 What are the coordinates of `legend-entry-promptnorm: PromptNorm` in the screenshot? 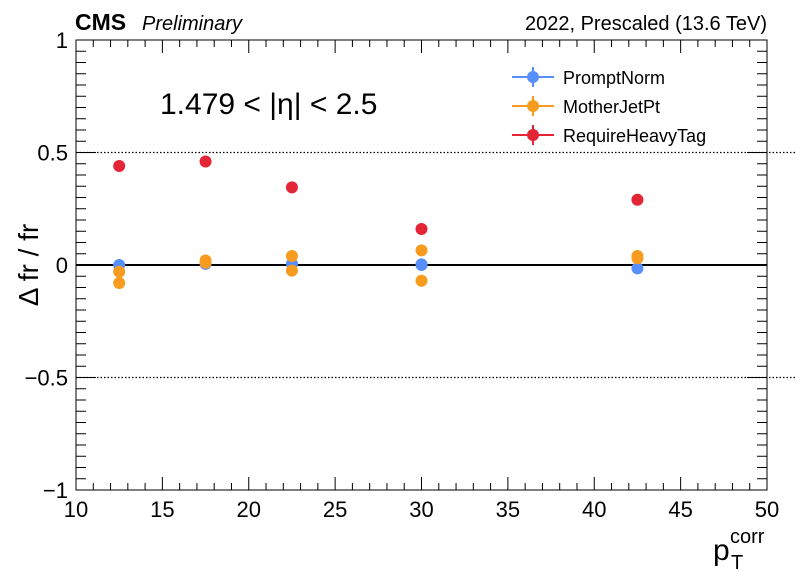 It's located at (588, 77).